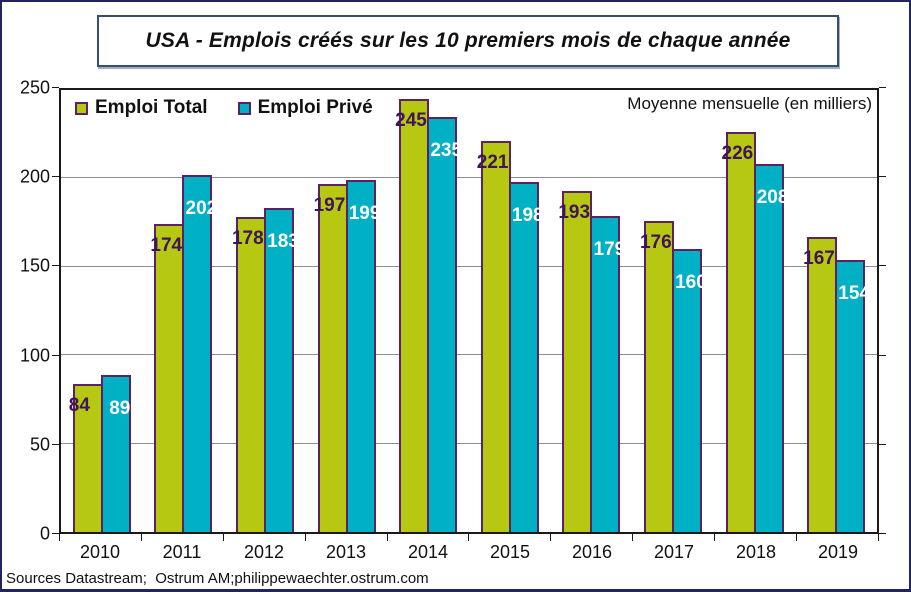 This screenshot has height=592, width=911. I want to click on bar-emploi-total-2013: 197, so click(331, 357).